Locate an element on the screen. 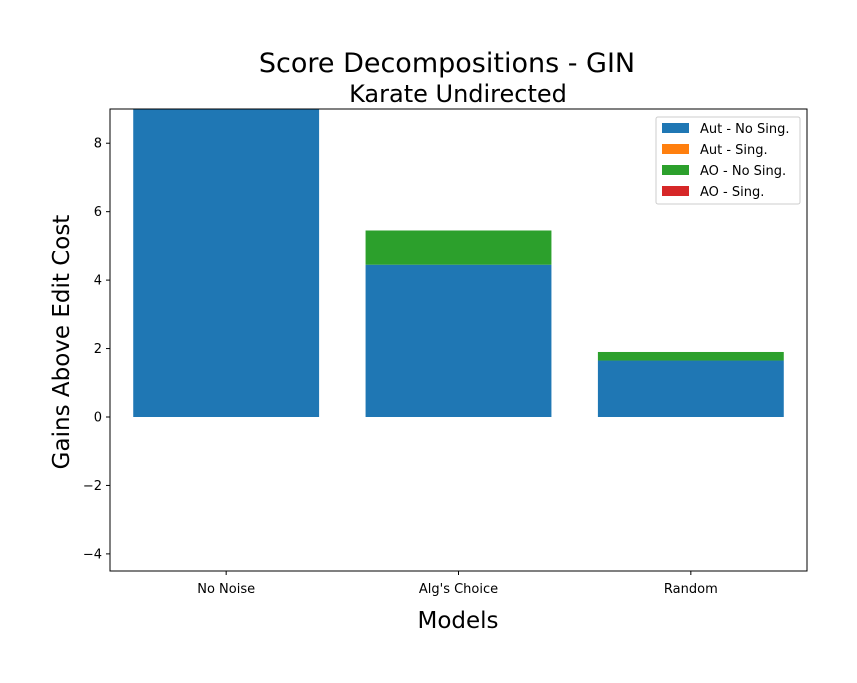  y-tick-label: 2 is located at coordinates (98, 349).